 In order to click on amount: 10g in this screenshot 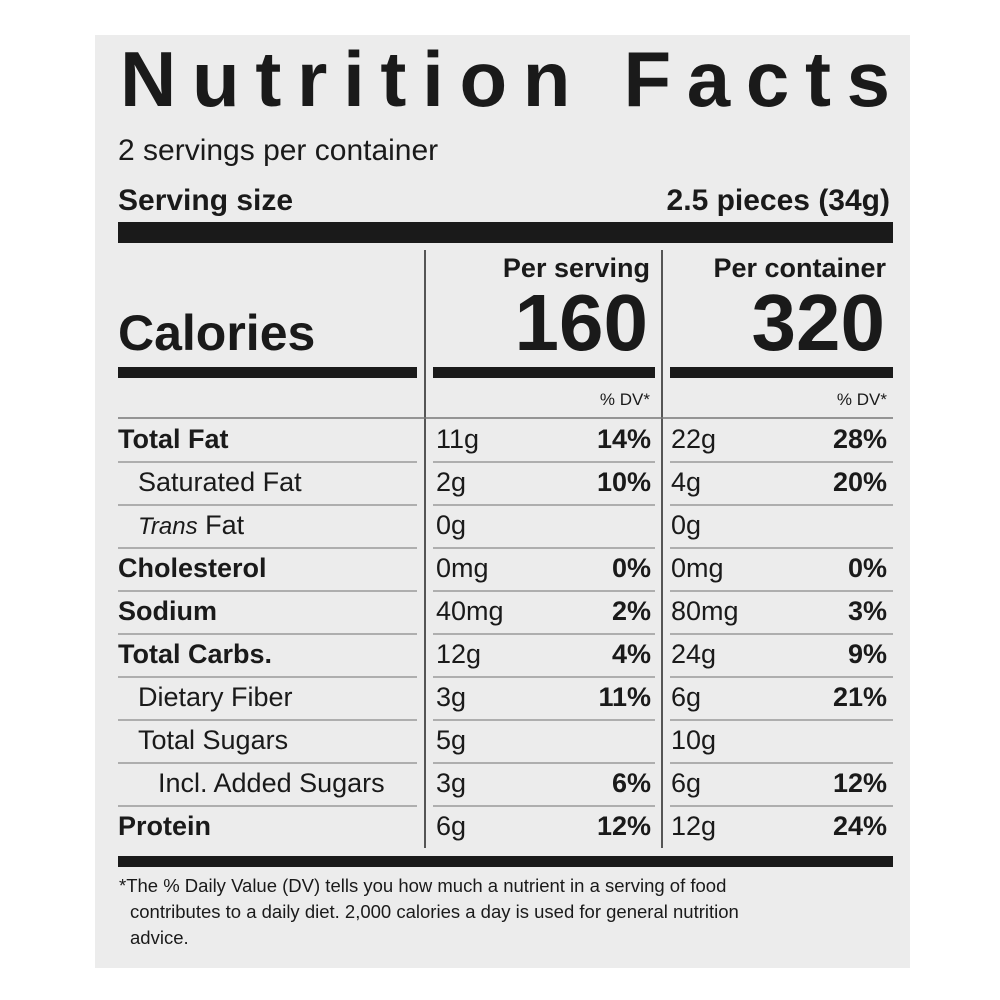, I will do `click(693, 740)`.